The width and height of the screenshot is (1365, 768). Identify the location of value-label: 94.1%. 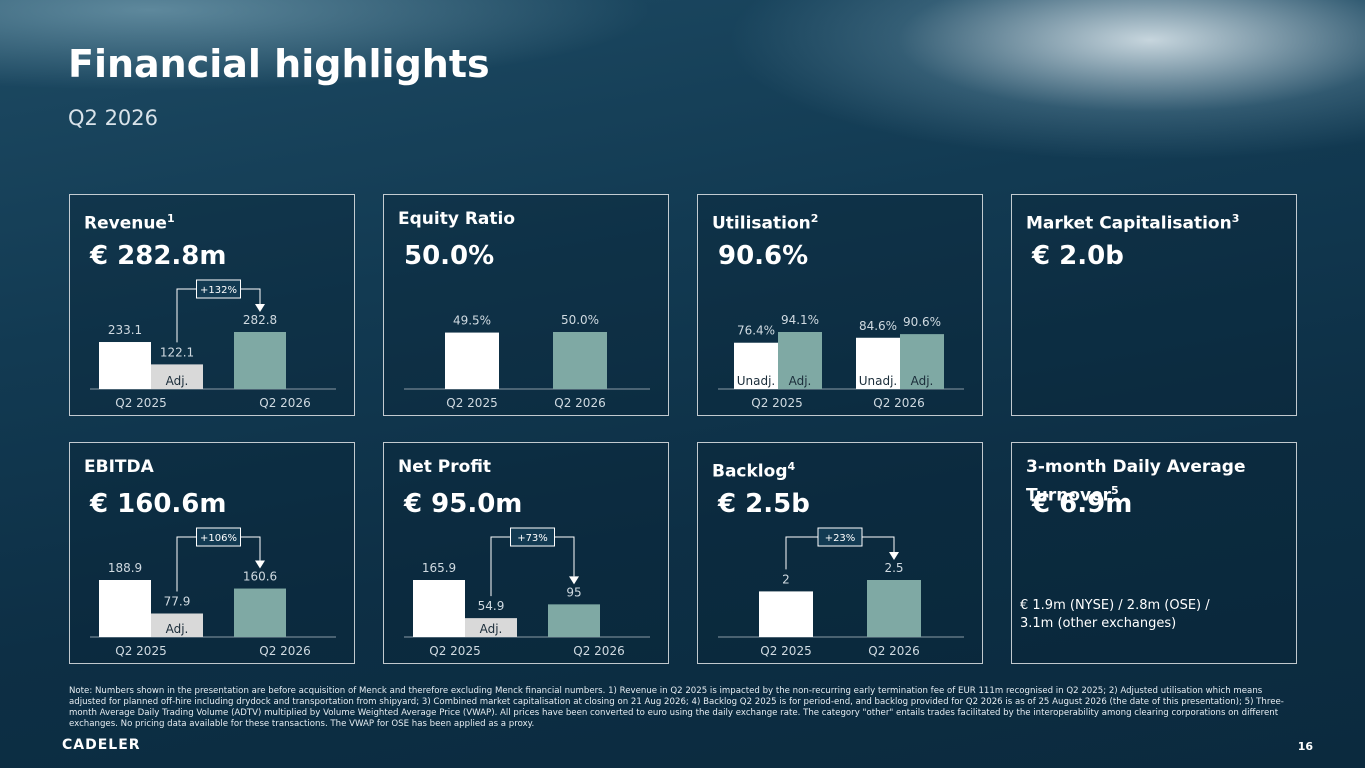
(800, 320).